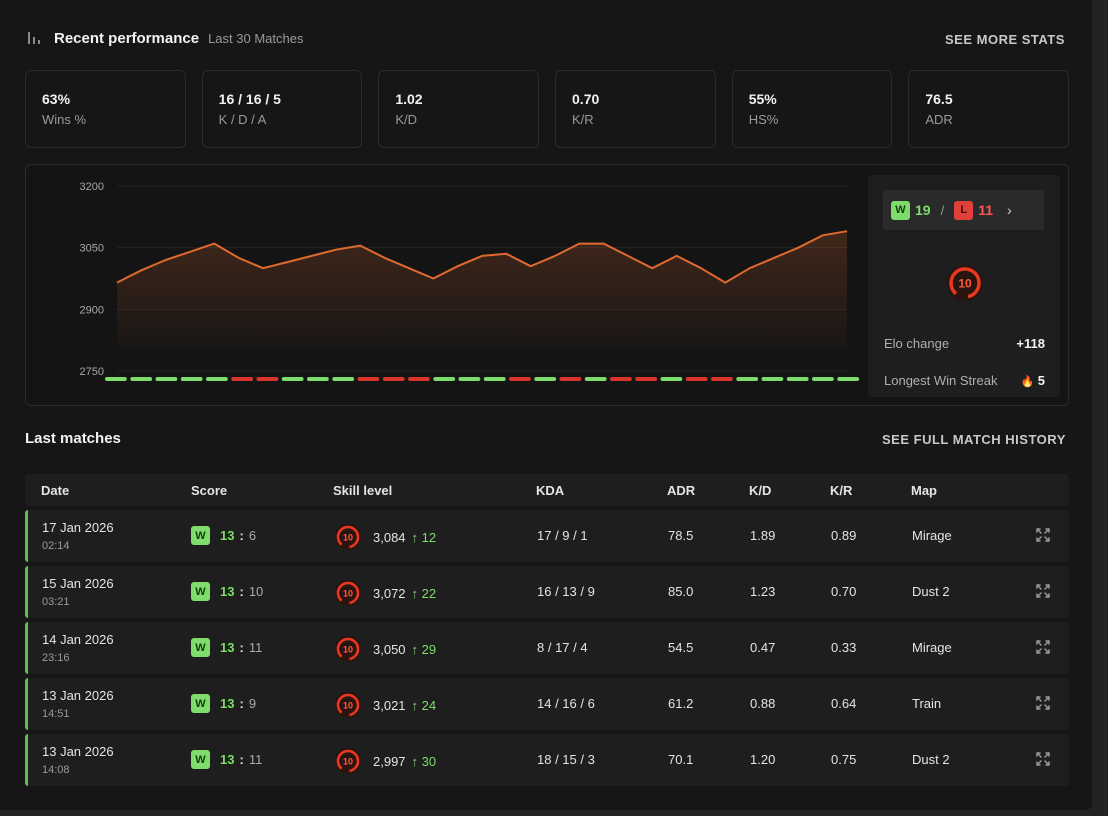  What do you see at coordinates (1041, 380) in the screenshot?
I see `win-streak-value: 5` at bounding box center [1041, 380].